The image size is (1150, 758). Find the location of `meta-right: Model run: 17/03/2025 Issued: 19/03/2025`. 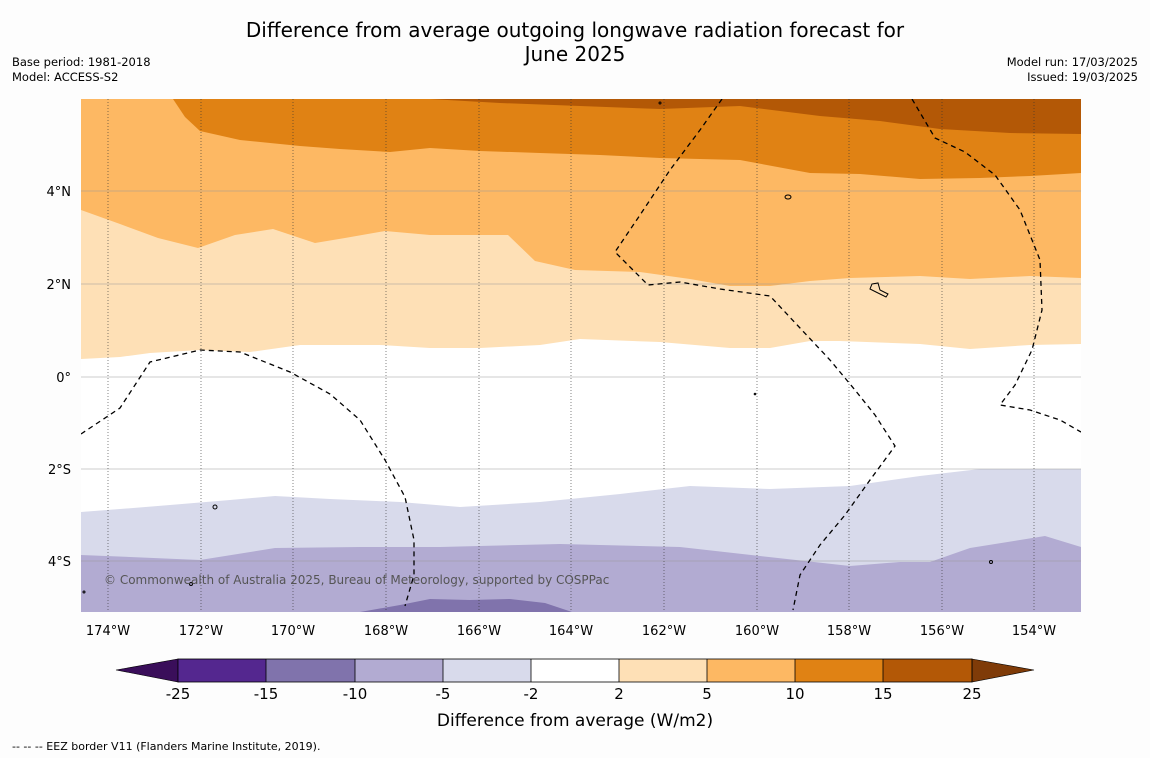

meta-right: Model run: 17/03/2025 Issued: 19/03/2025 is located at coordinates (1072, 70).